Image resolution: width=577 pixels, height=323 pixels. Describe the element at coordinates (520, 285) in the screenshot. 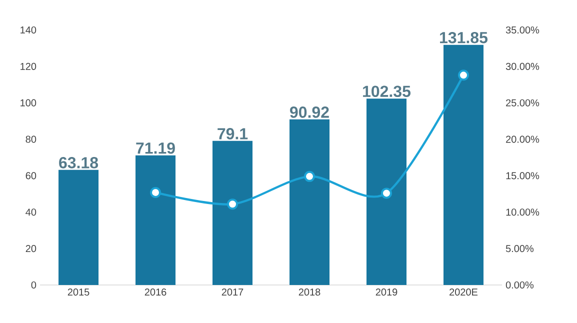

I see `y2-tick-label: 0.00%` at that location.